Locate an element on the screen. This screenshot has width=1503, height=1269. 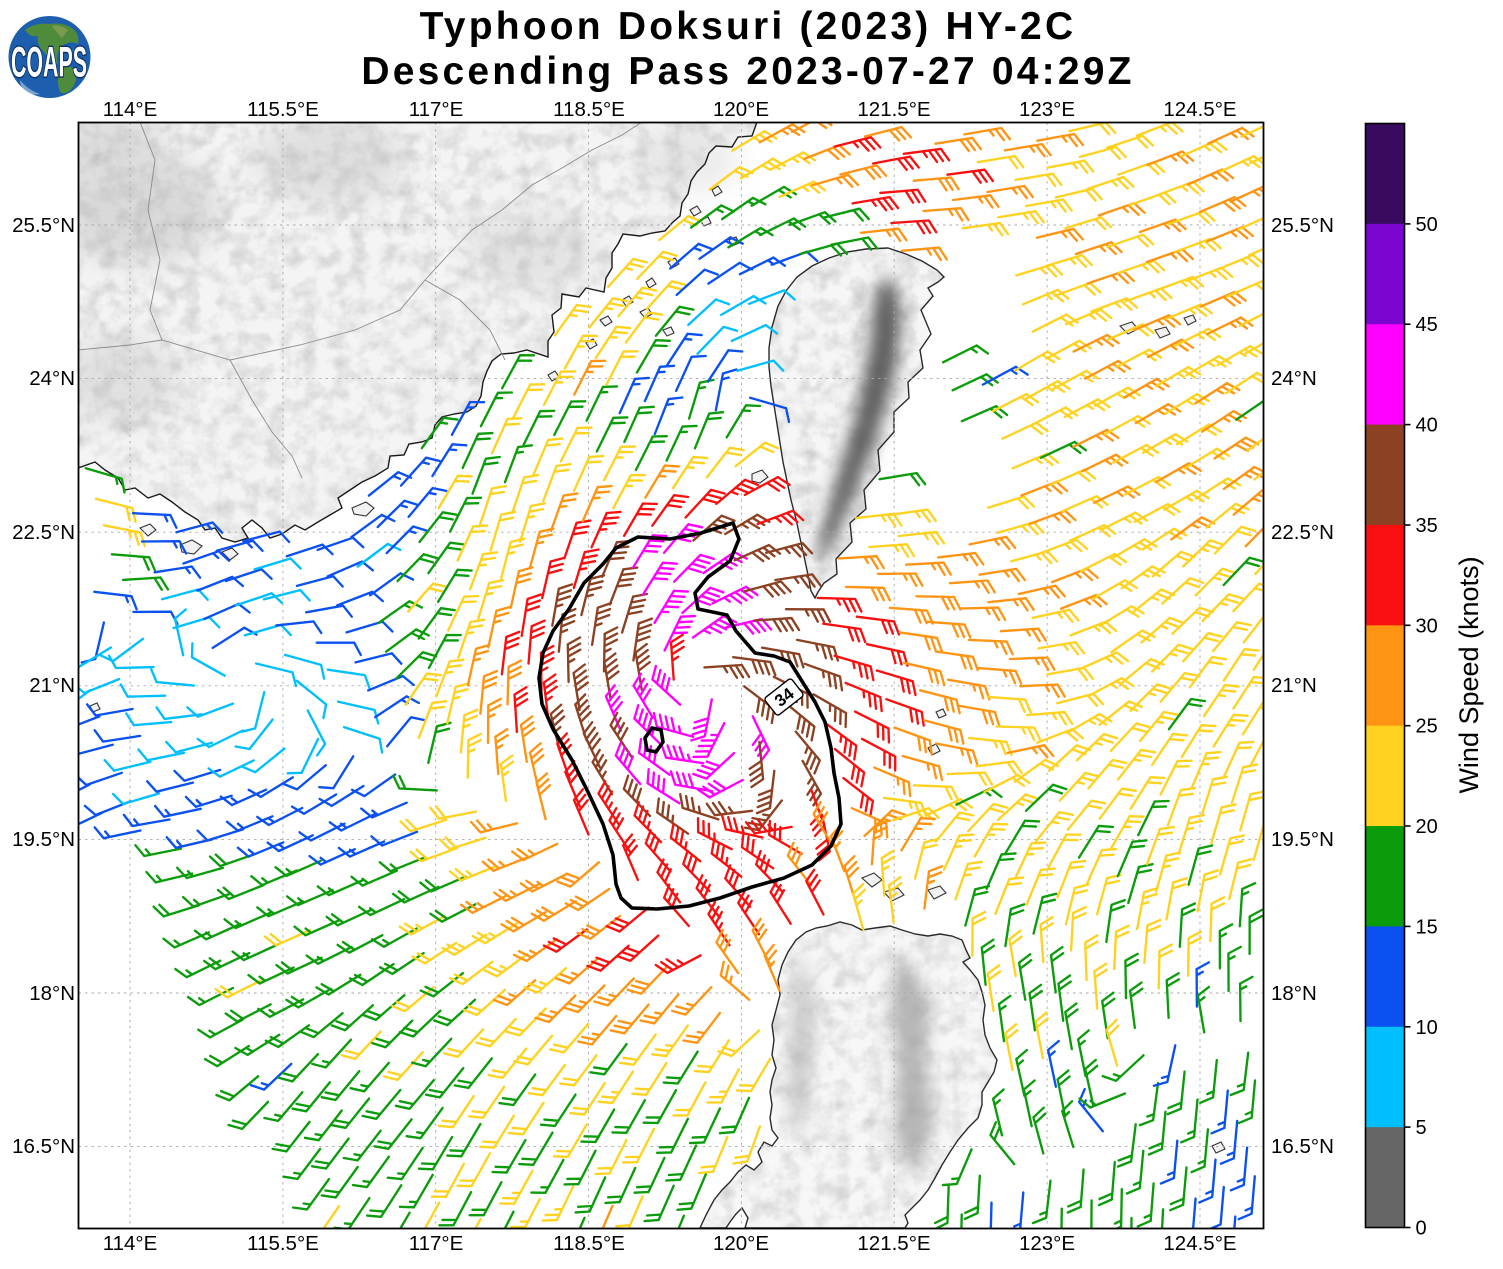
svg-text: Typhoon Doksuri (2023) HY-2C is located at coordinates (748, 26).